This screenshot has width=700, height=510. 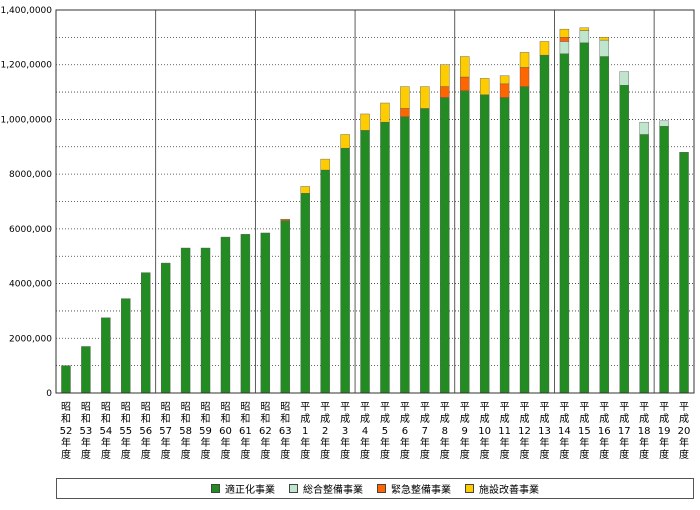 I want to click on x-tick-label: 10, so click(x=484, y=431).